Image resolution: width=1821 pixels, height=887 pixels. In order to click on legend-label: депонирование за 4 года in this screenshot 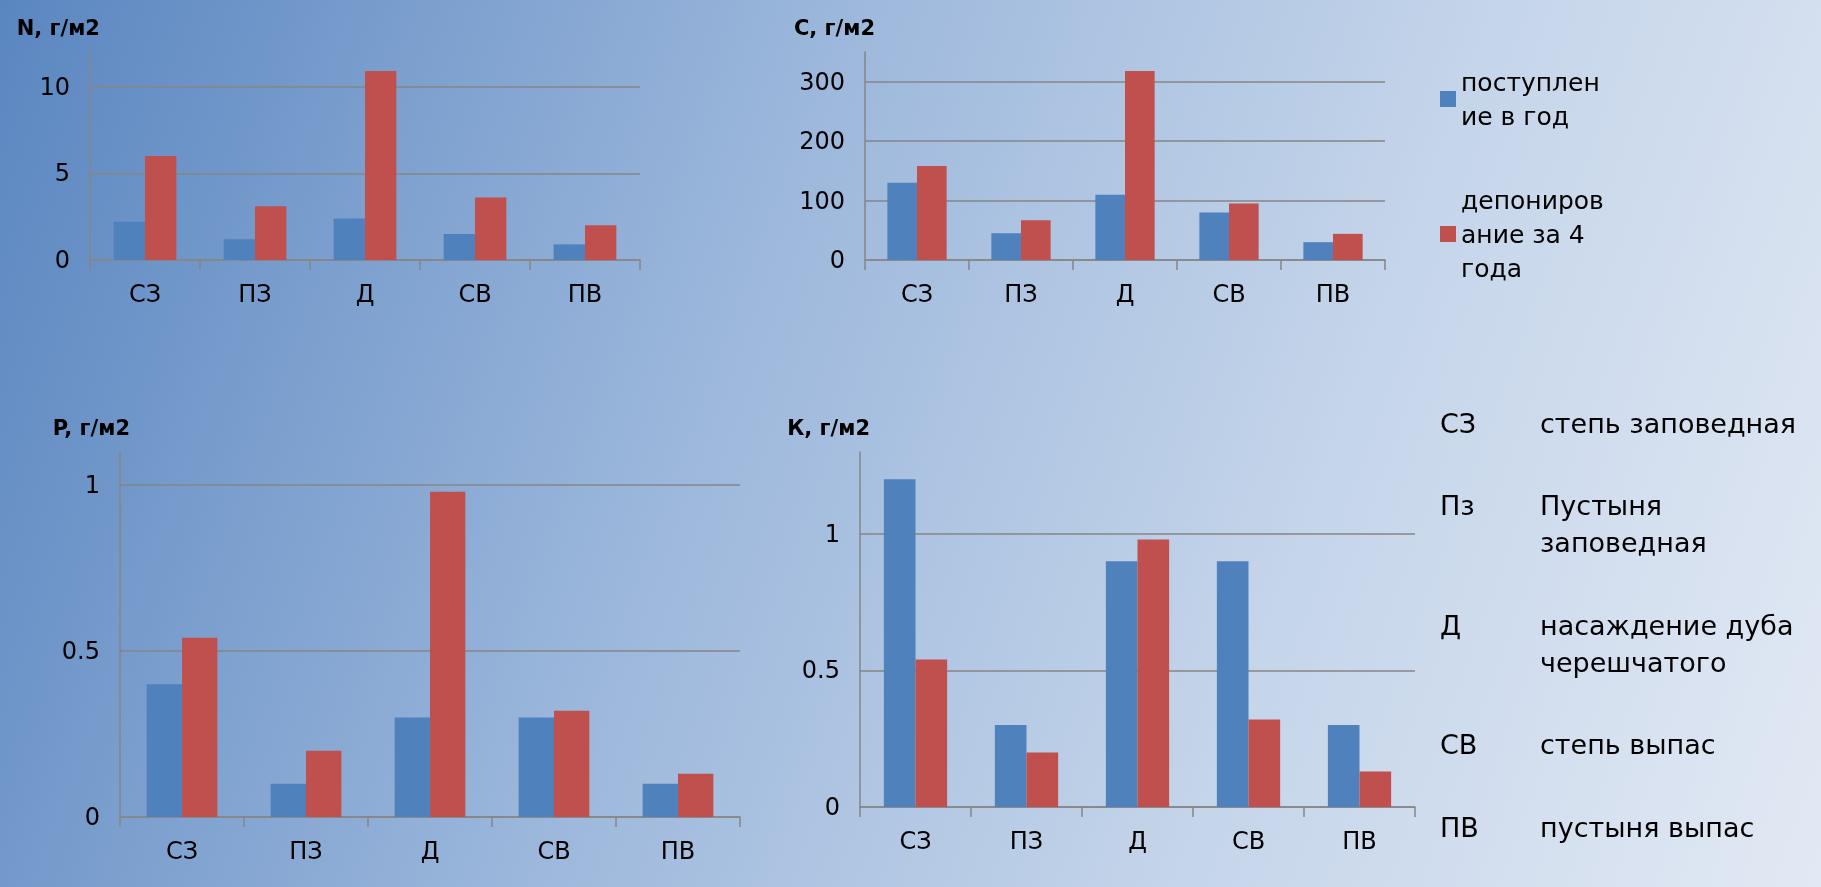, I will do `click(1532, 234)`.